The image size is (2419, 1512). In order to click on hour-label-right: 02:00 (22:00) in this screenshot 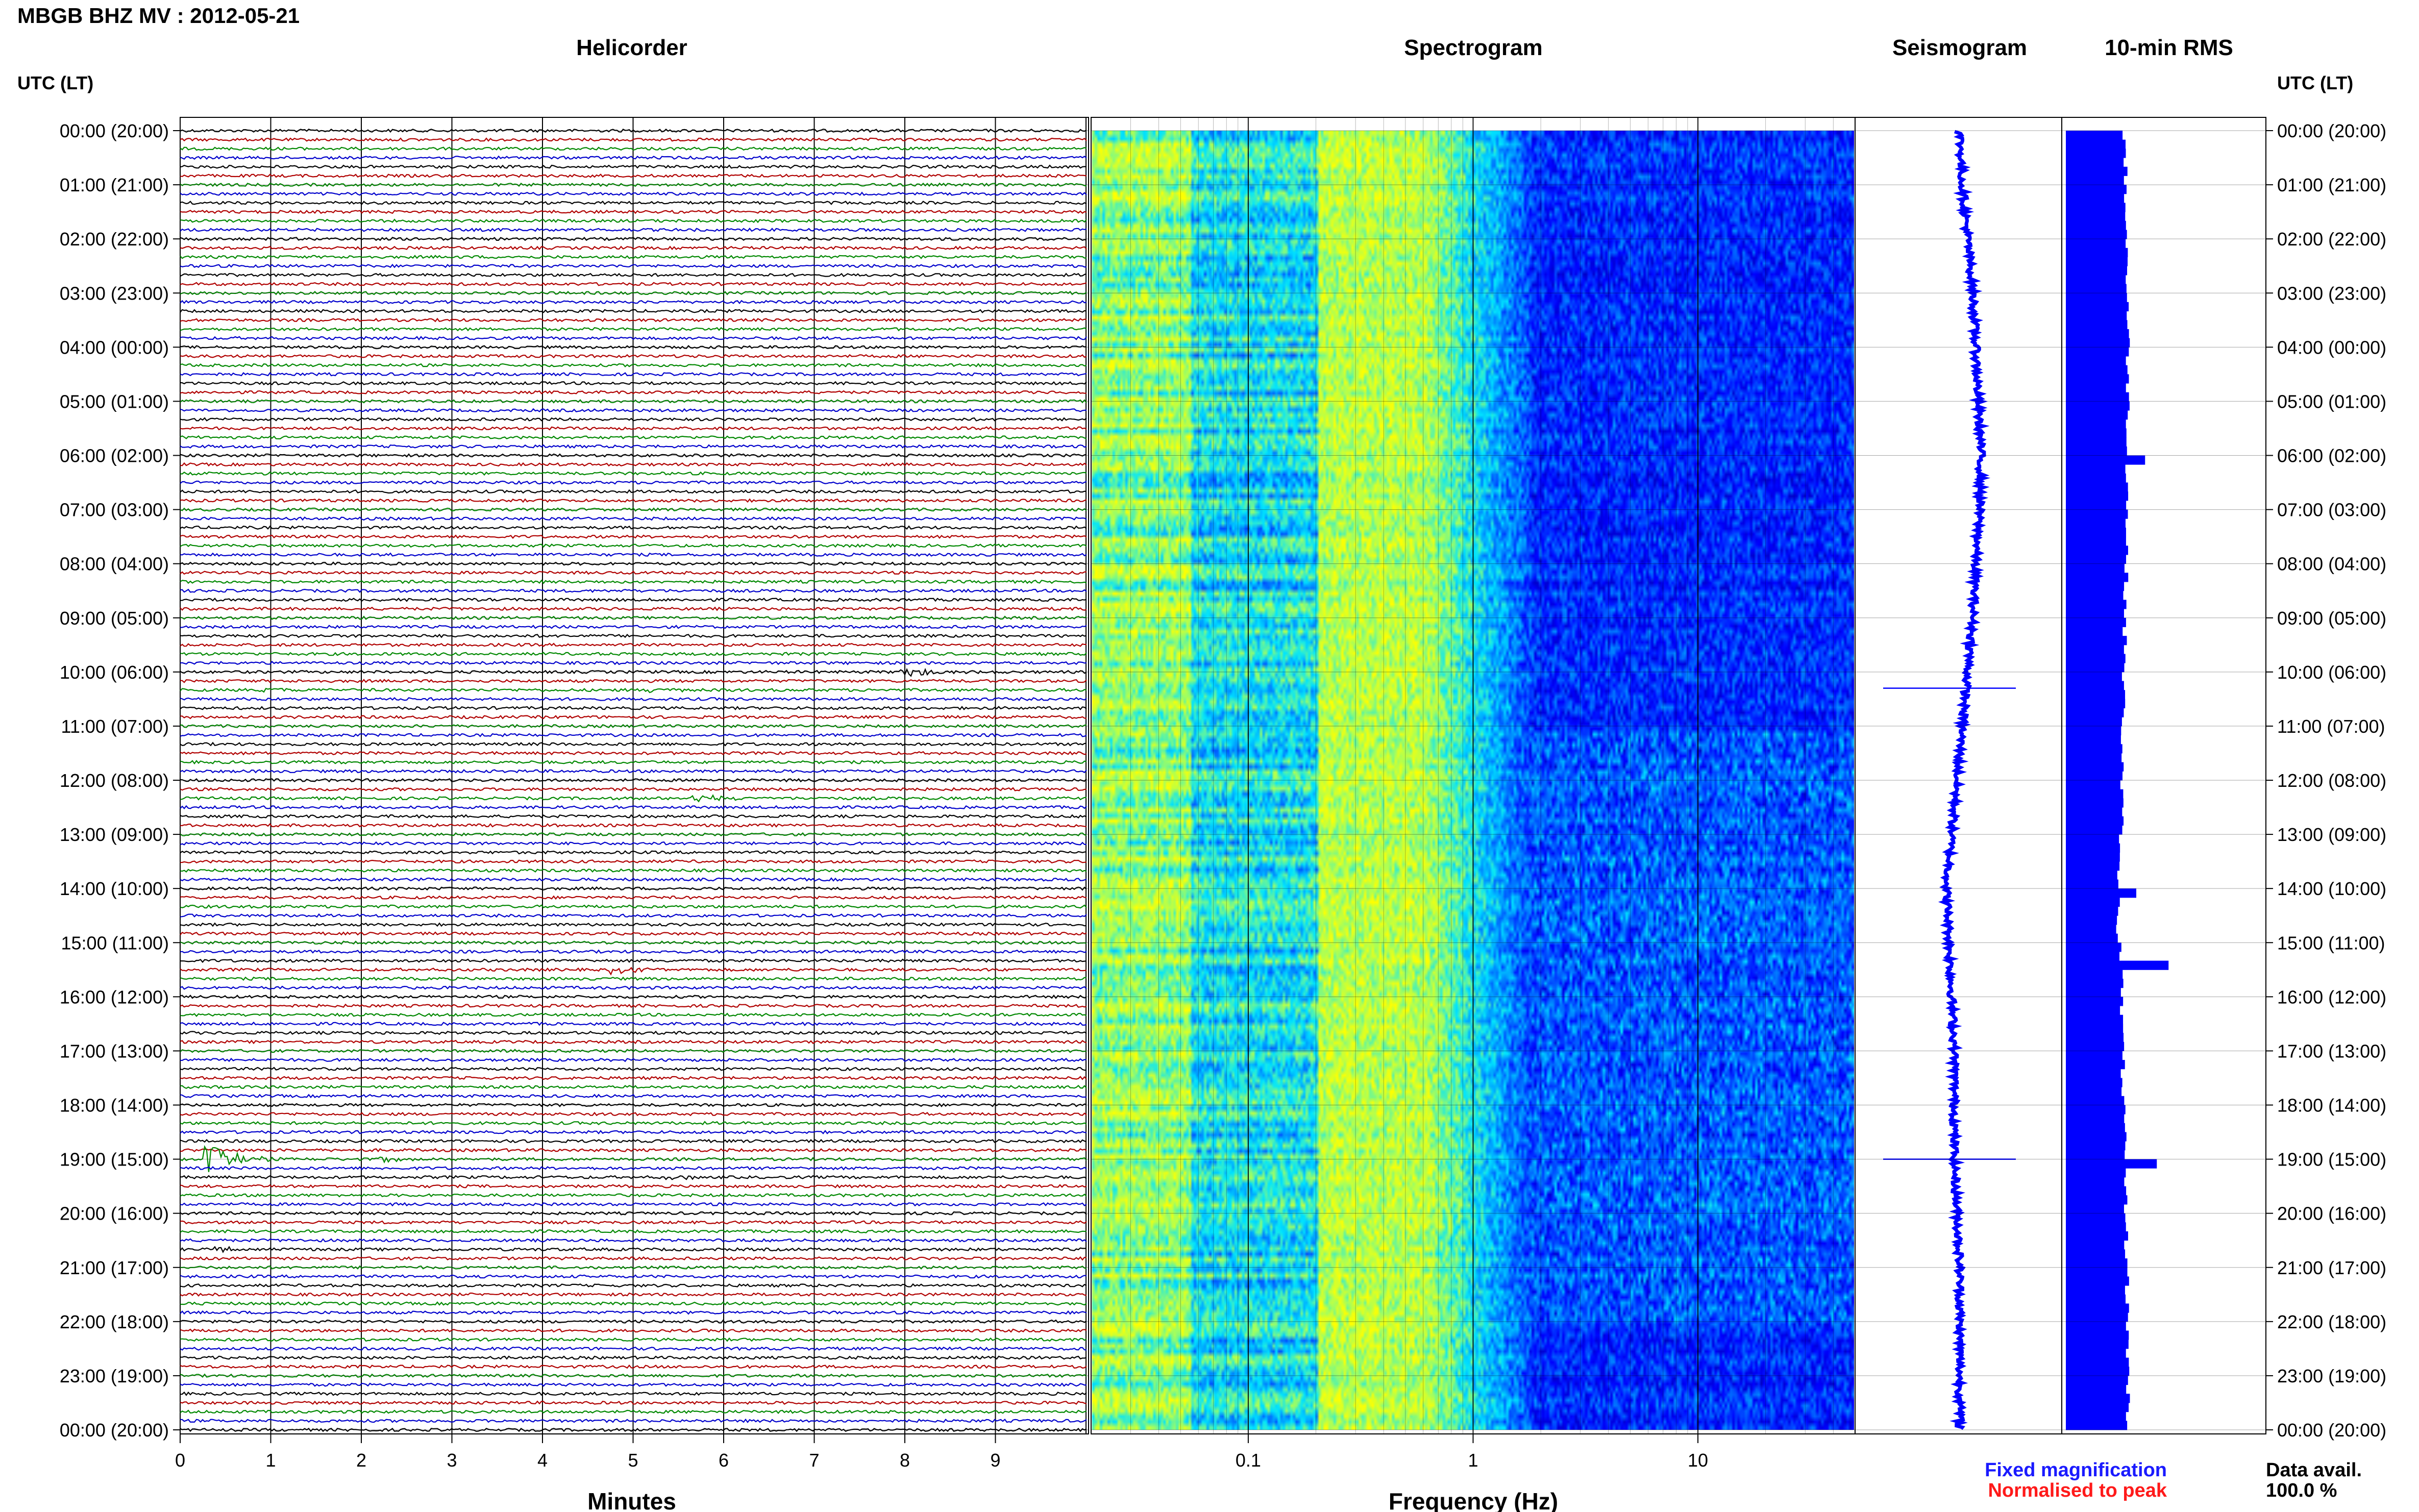, I will do `click(2331, 239)`.